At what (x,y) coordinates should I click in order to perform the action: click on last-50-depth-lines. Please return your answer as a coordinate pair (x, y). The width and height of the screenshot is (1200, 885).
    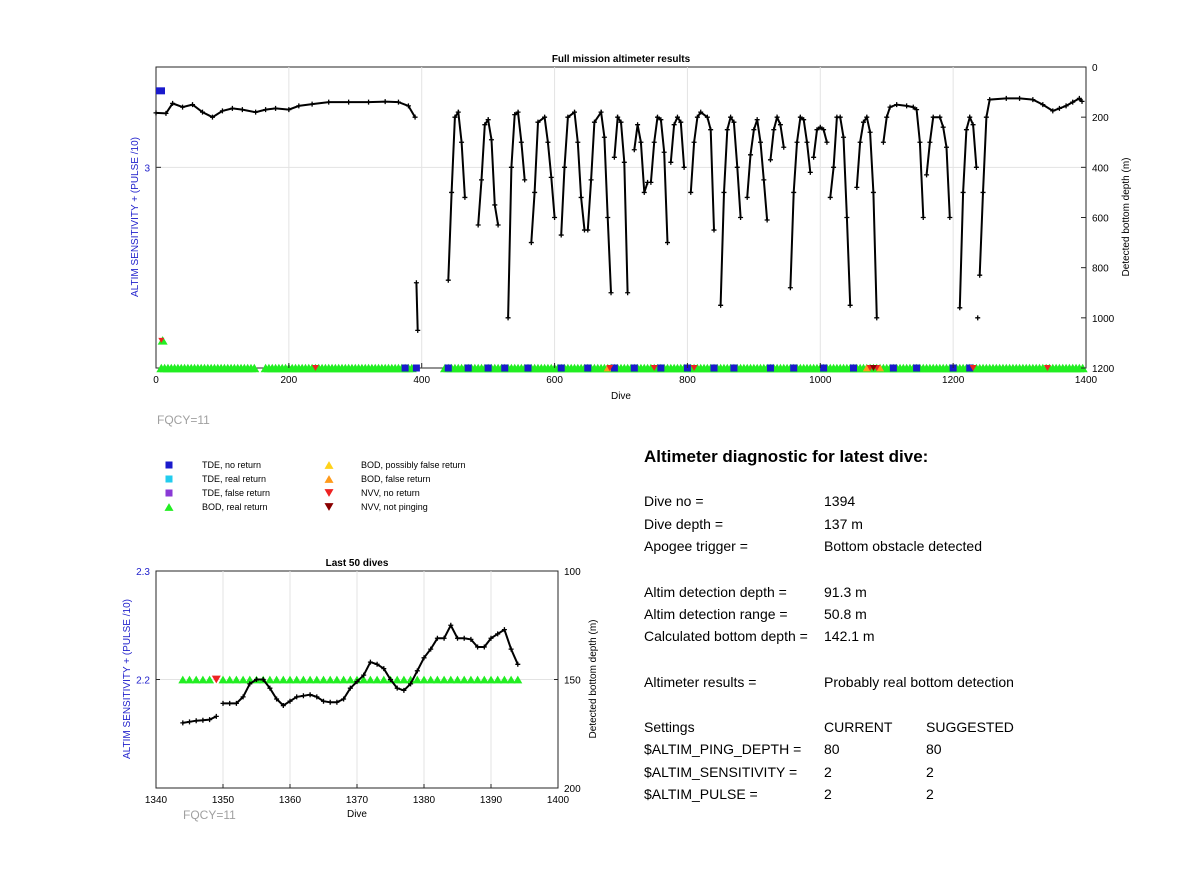
    Looking at the image, I should click on (350, 674).